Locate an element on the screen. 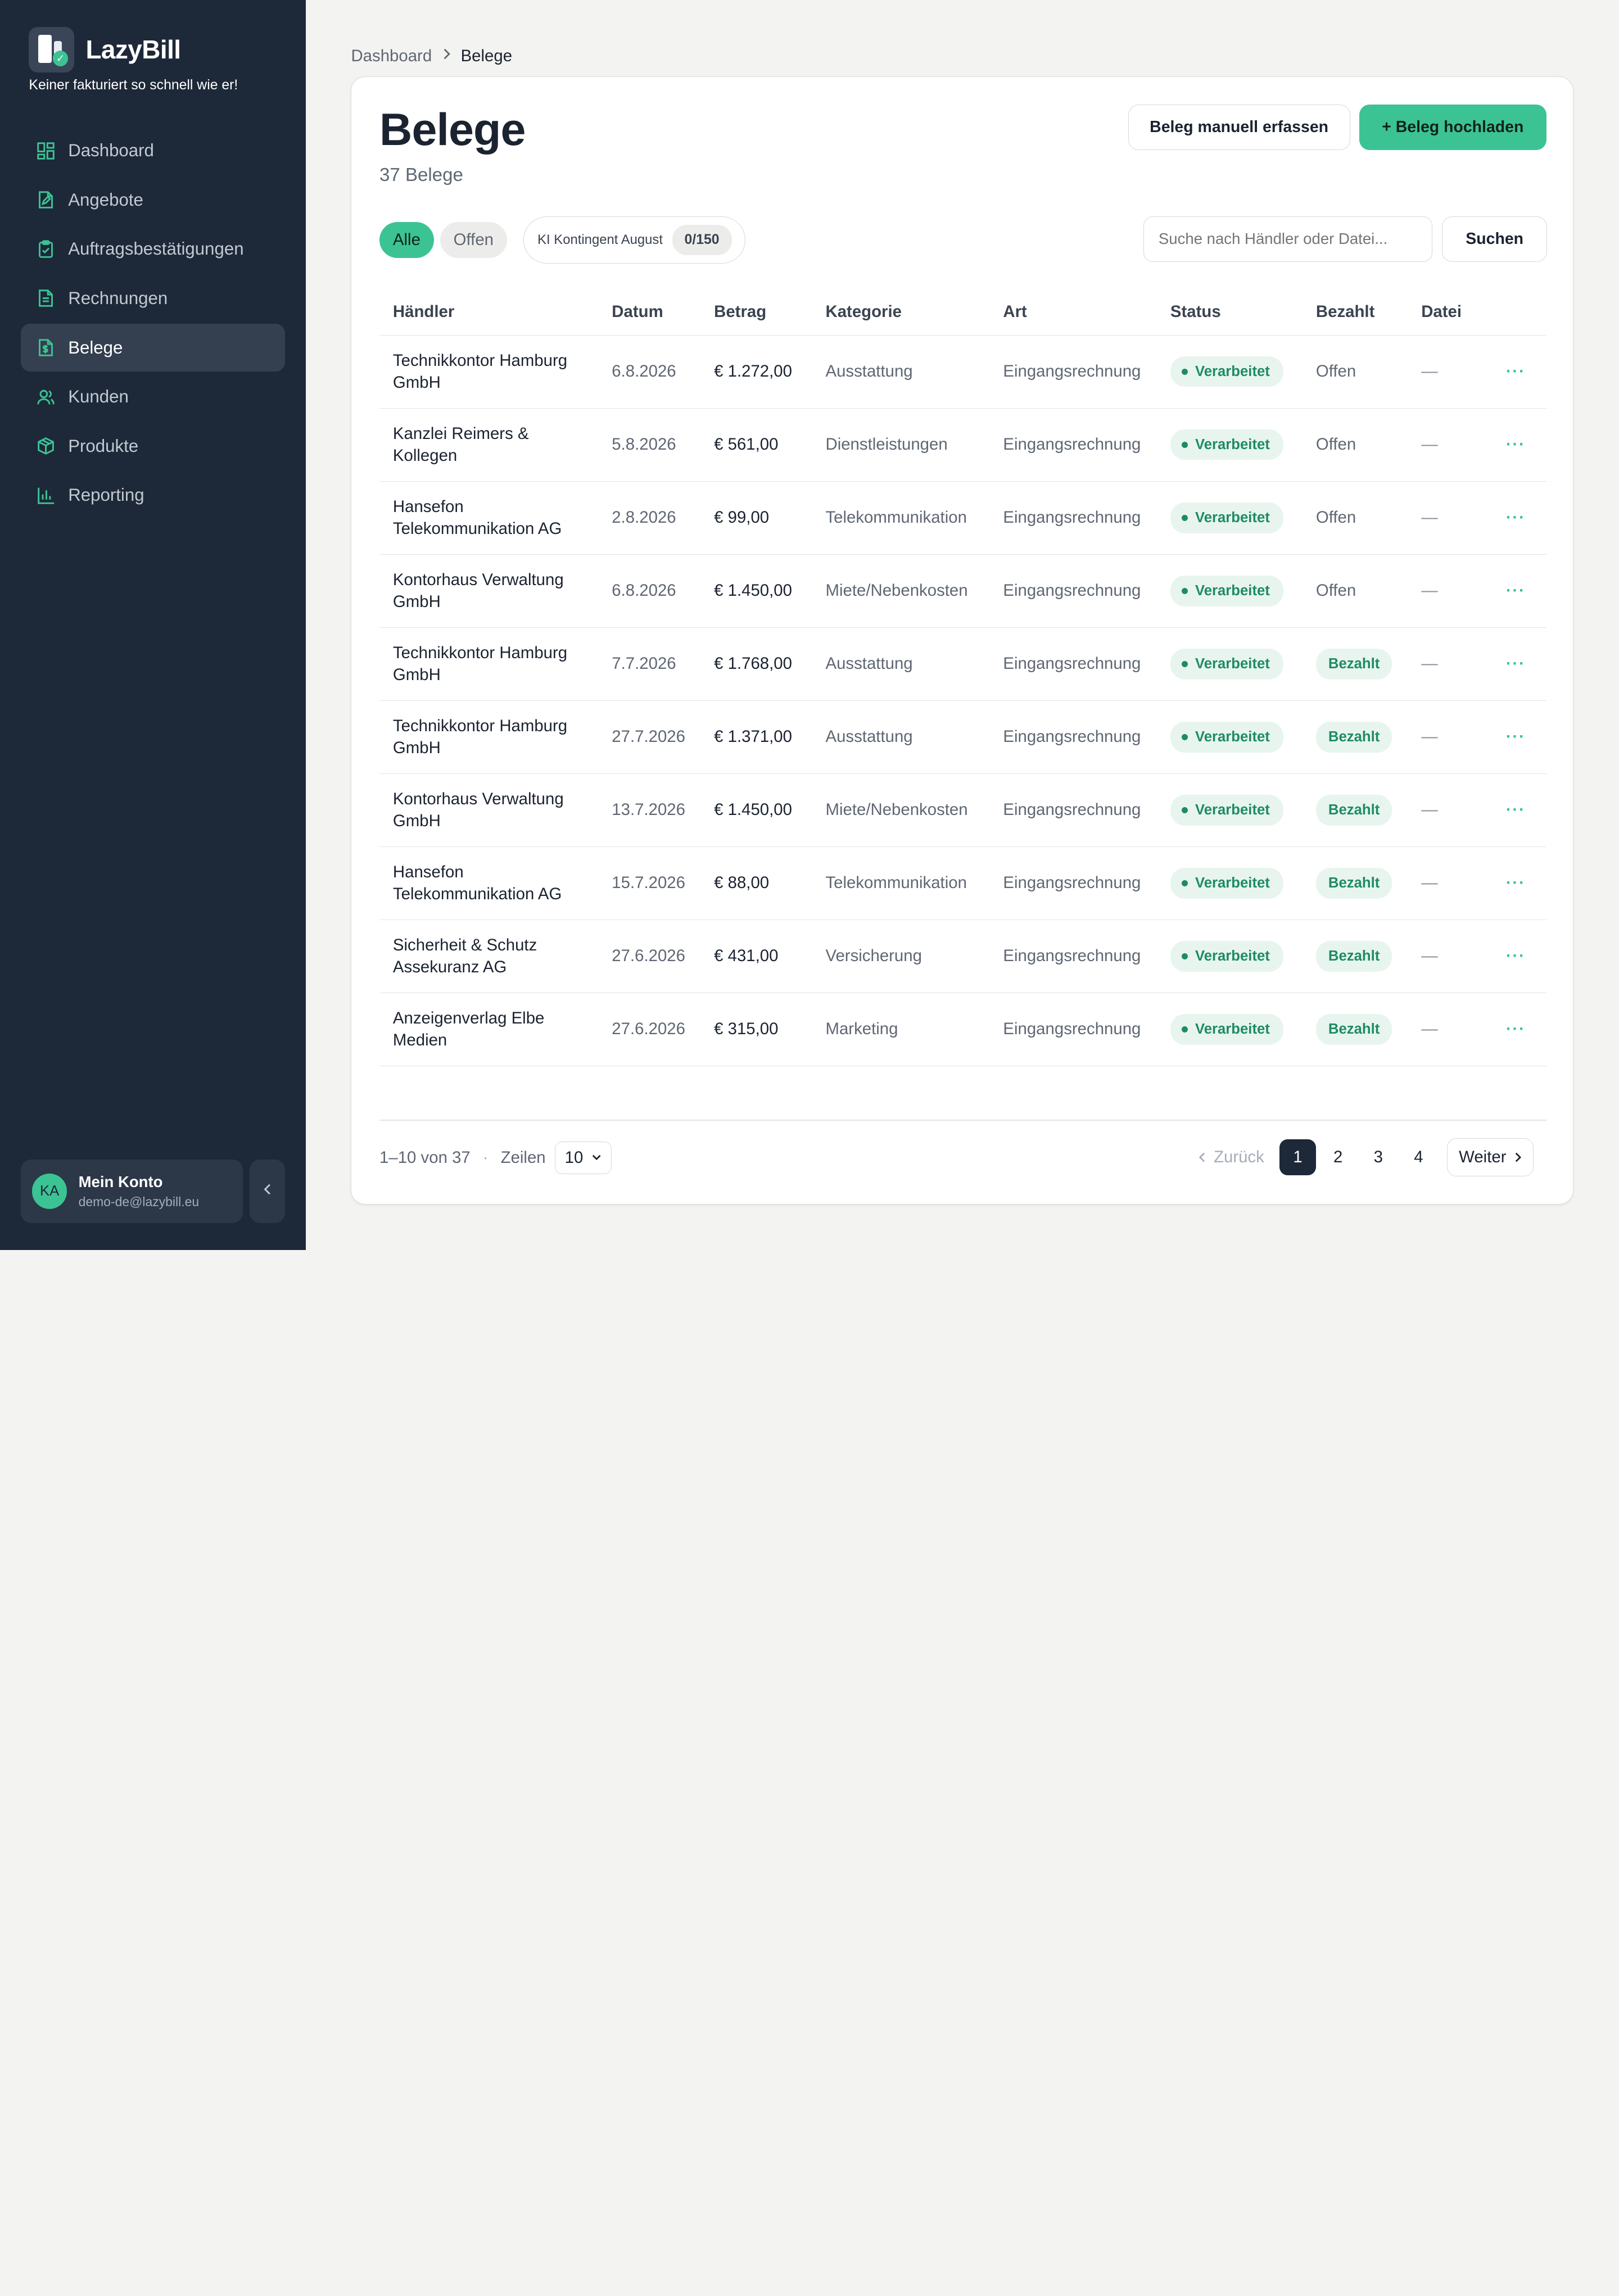 This screenshot has height=2296, width=1619. chevron-down-icon is located at coordinates (596, 1157).